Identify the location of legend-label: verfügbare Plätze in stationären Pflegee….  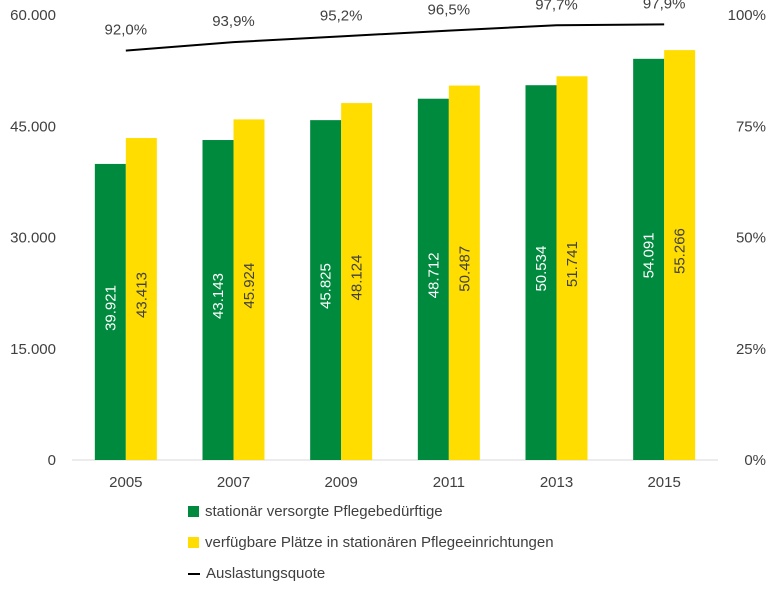
(379, 542).